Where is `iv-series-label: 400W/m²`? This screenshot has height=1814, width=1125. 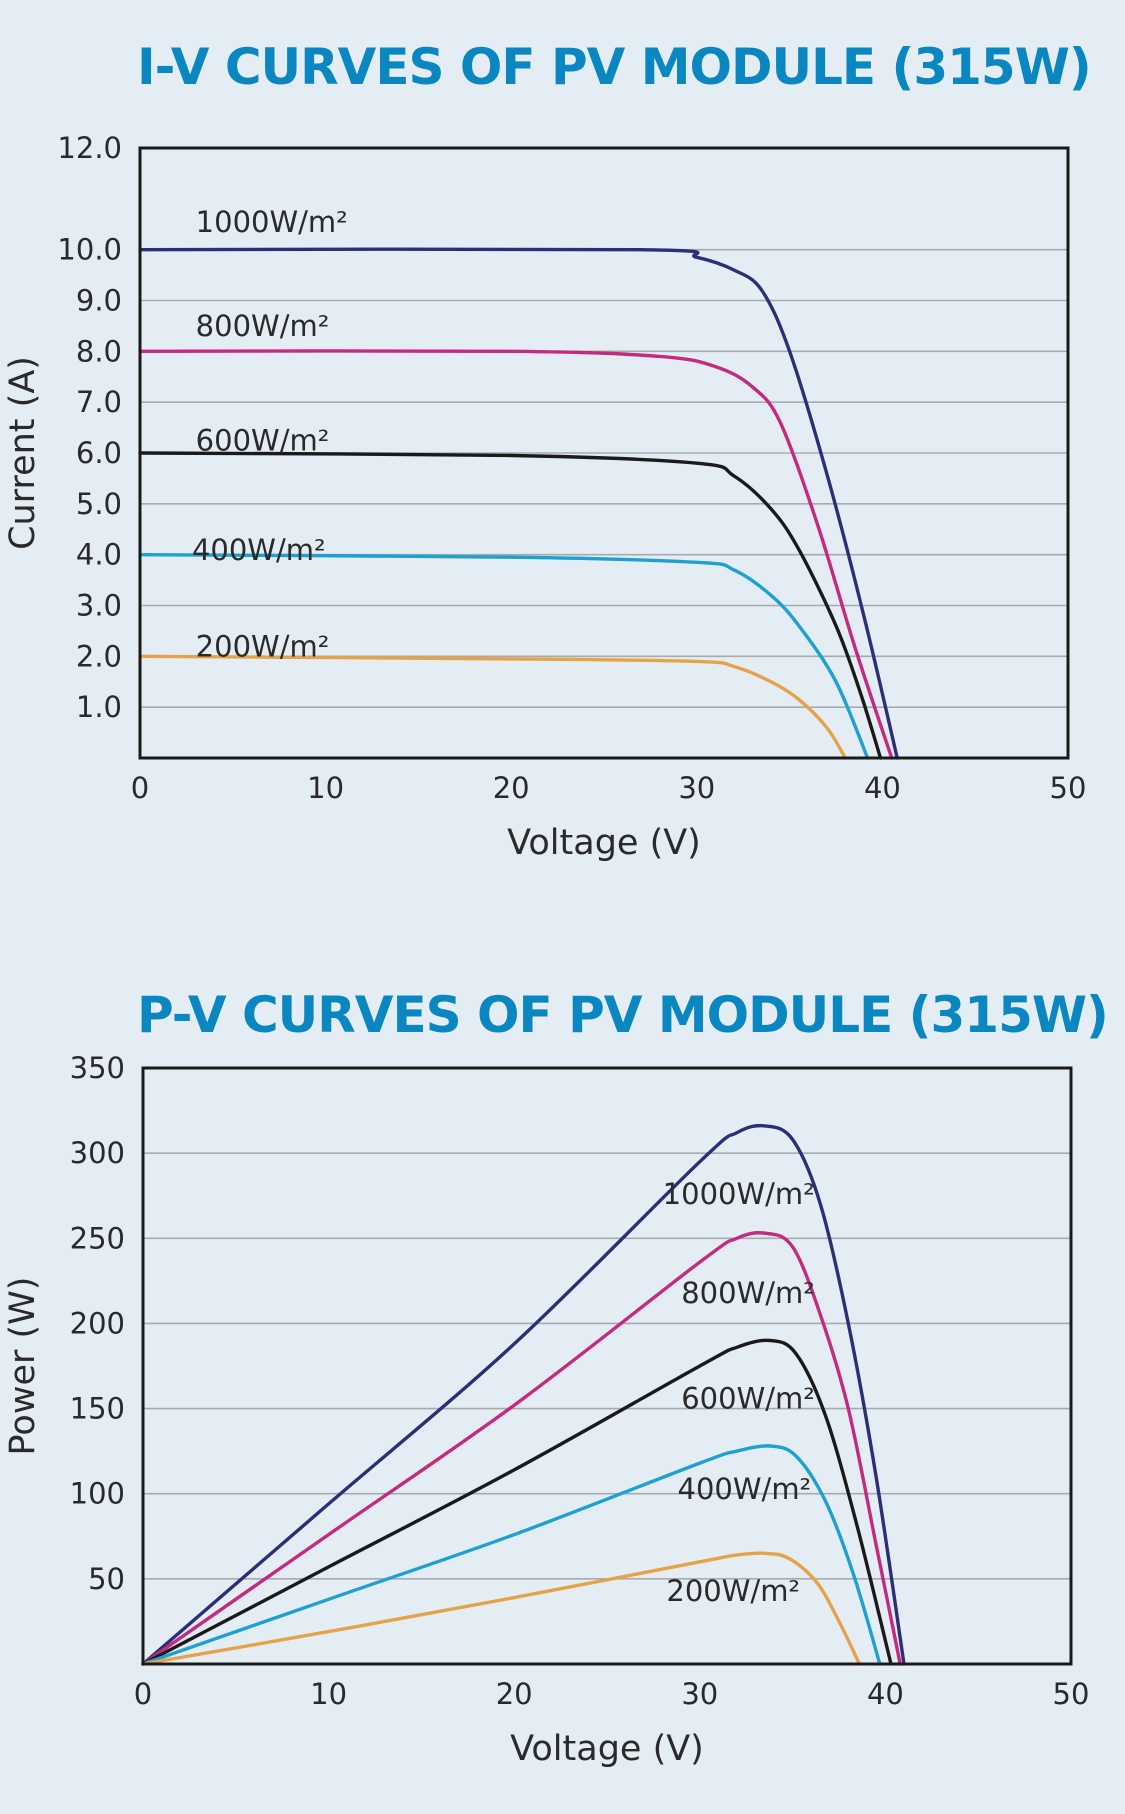 iv-series-label: 400W/m² is located at coordinates (259, 550).